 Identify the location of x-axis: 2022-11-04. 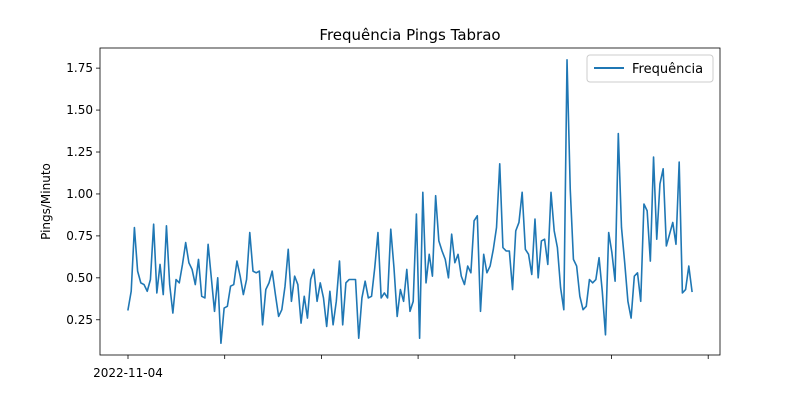
(401, 367).